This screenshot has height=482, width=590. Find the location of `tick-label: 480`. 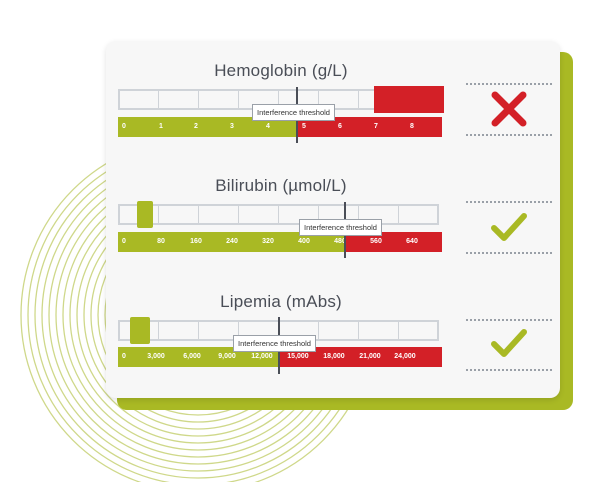

tick-label: 480 is located at coordinates (340, 241).